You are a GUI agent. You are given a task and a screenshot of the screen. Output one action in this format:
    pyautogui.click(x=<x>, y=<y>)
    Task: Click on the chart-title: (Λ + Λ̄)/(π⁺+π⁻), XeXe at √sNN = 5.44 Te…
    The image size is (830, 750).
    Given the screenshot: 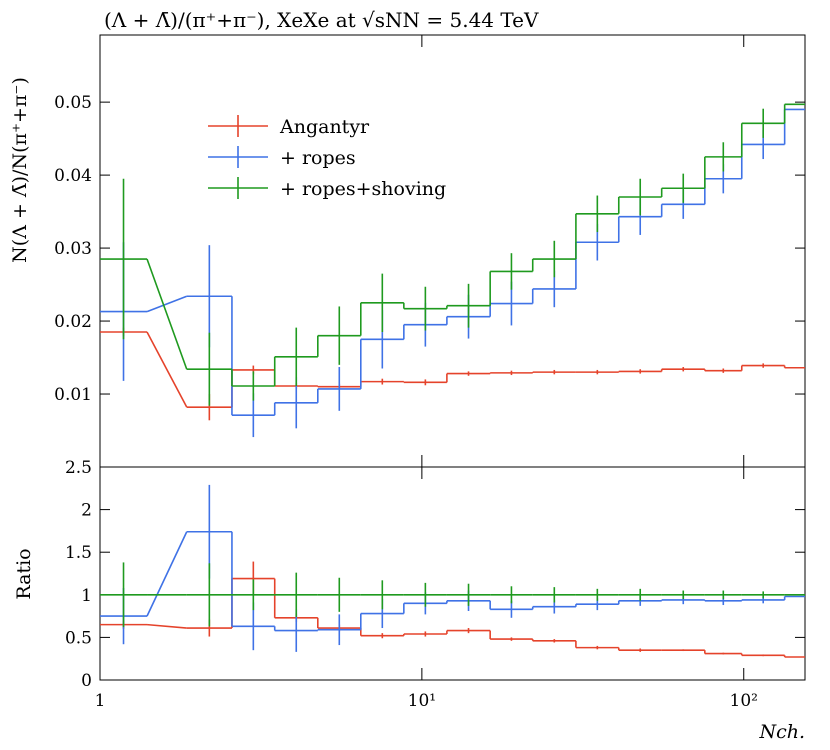 What is the action you would take?
    pyautogui.click(x=321, y=20)
    